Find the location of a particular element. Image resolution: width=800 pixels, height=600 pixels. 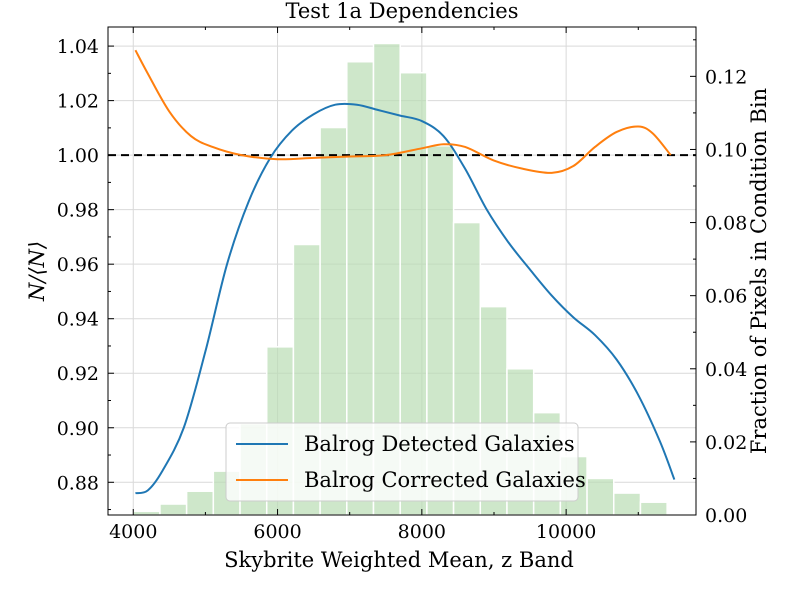

y-axis-ticks: 0.88 0.90 0.92 0.94 0.96 0.98 1.00 1.02 1.04 is located at coordinates (85, 273).